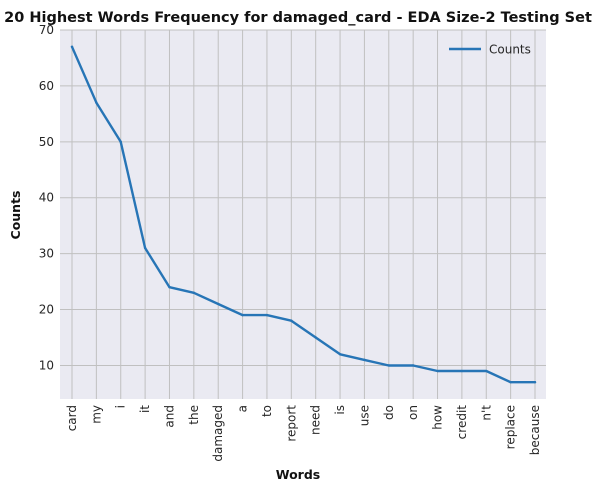  Describe the element at coordinates (46, 254) in the screenshot. I see `y-tick-label: 30` at that location.